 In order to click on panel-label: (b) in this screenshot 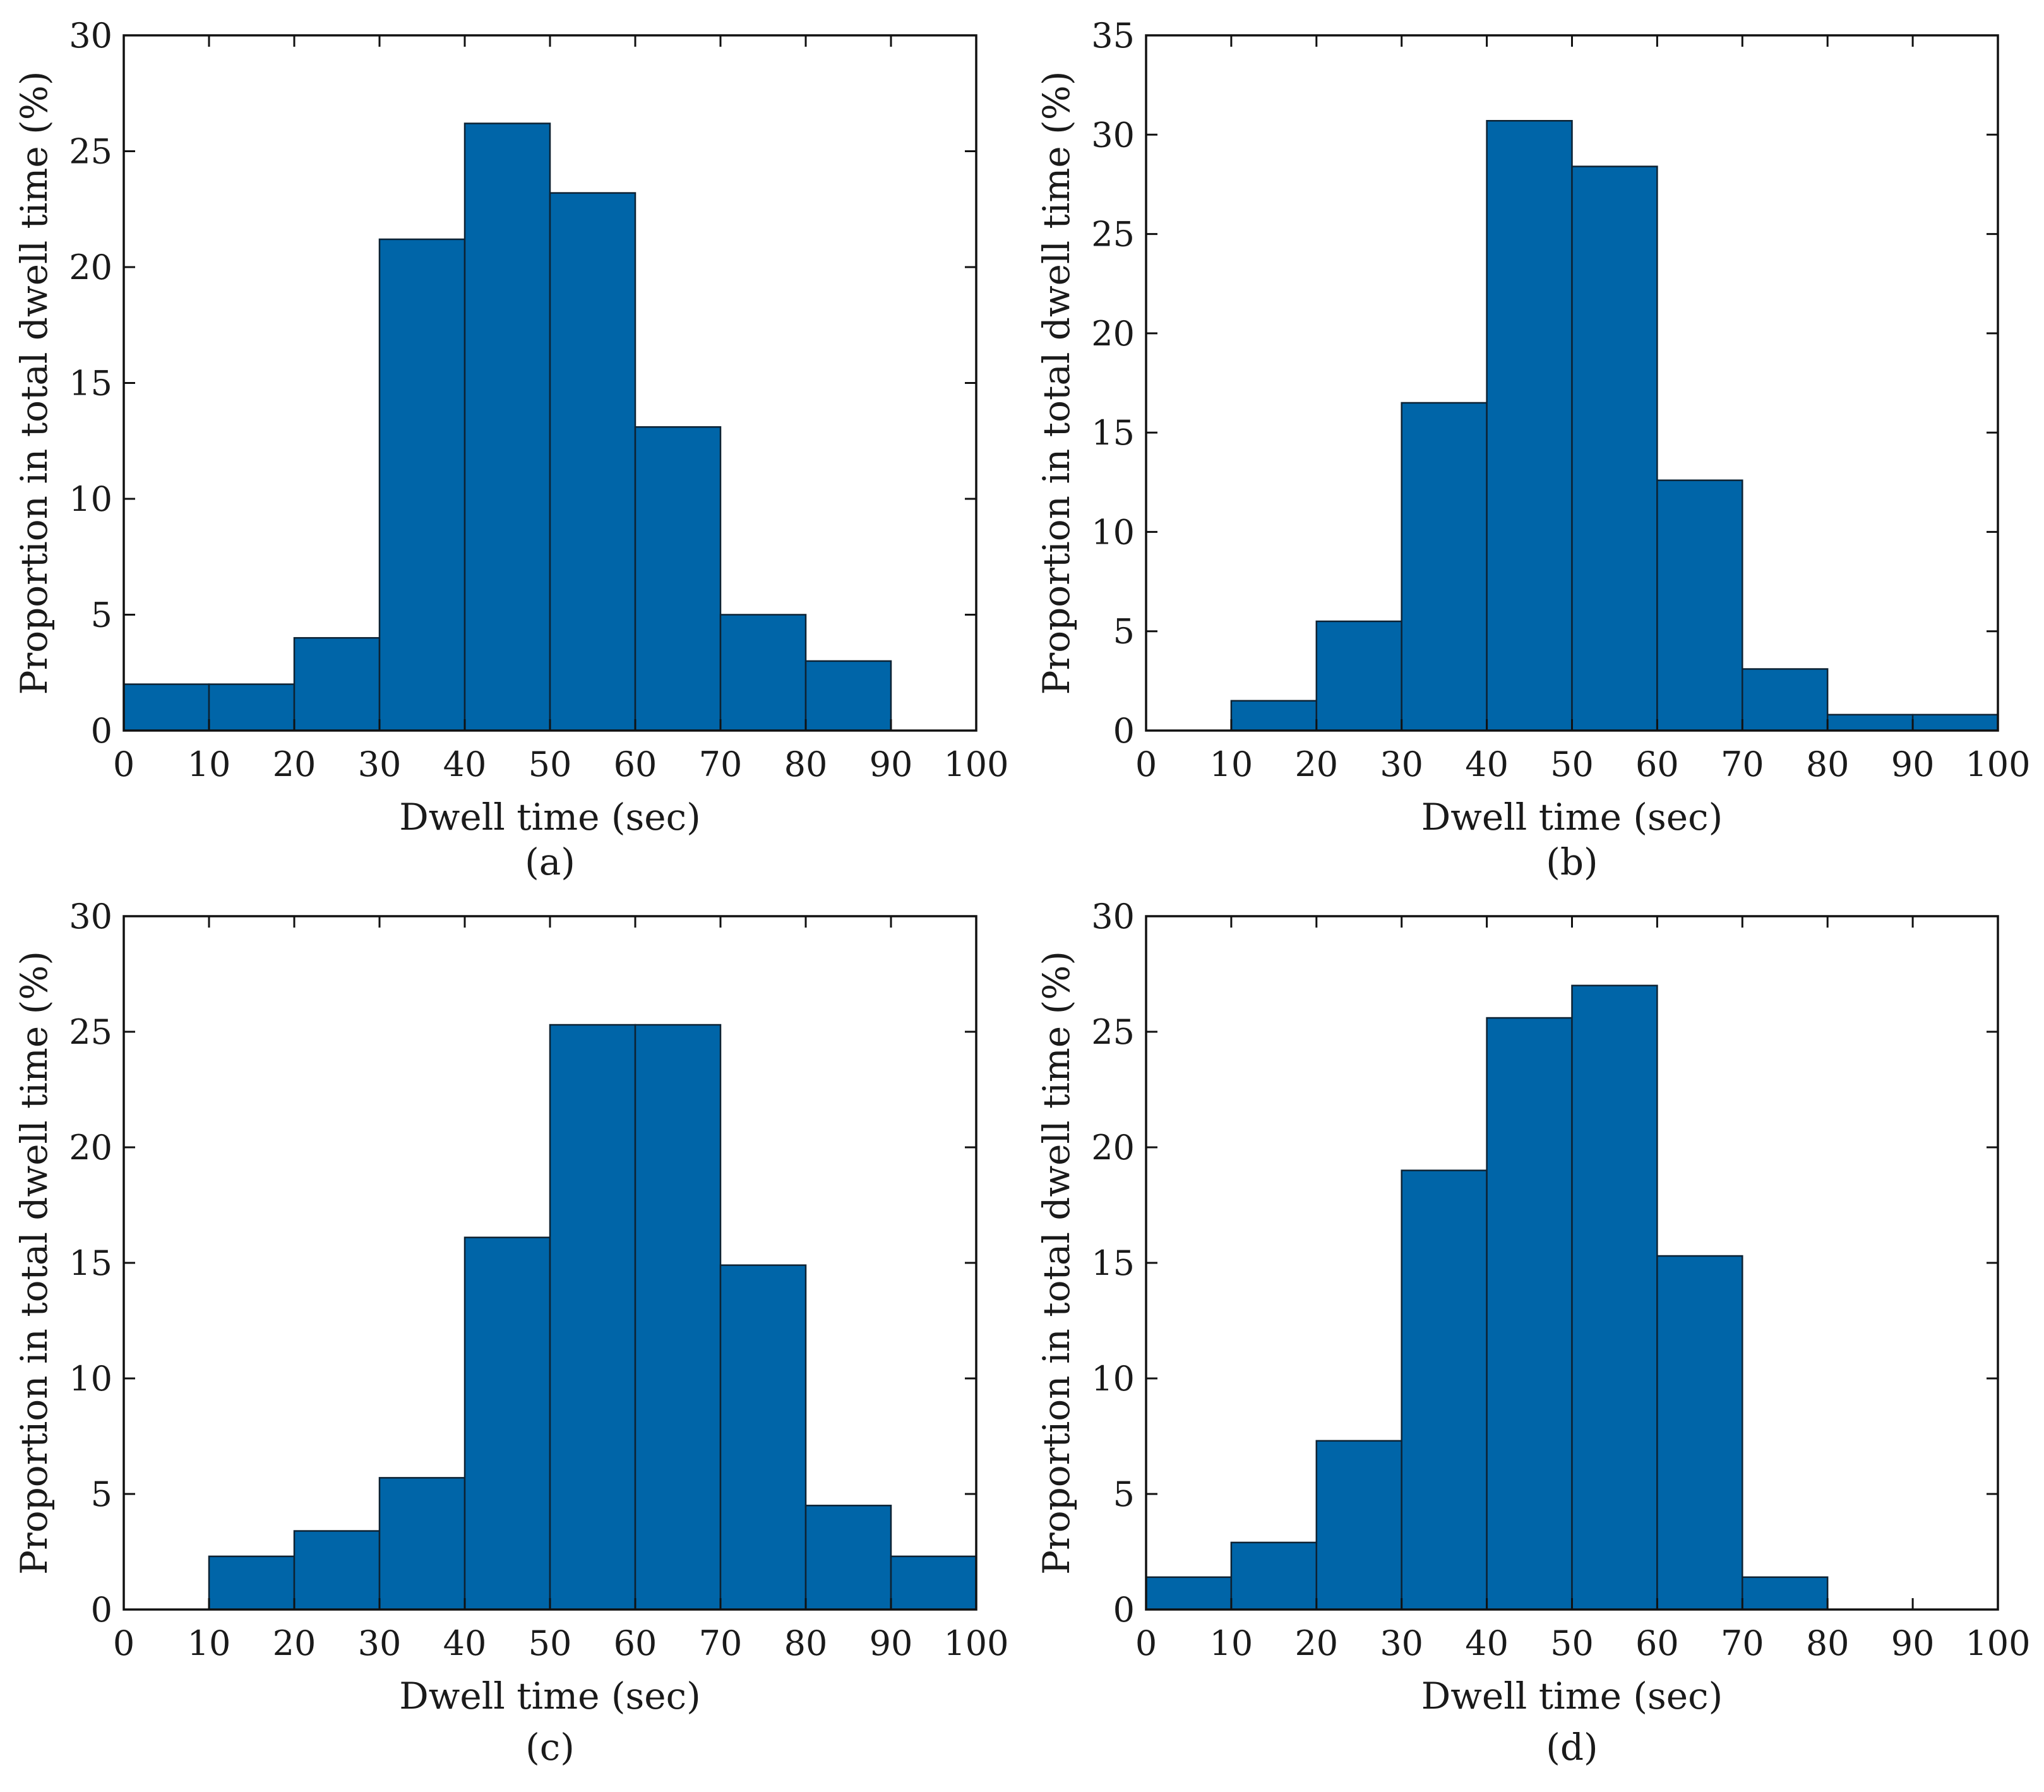, I will do `click(1572, 861)`.